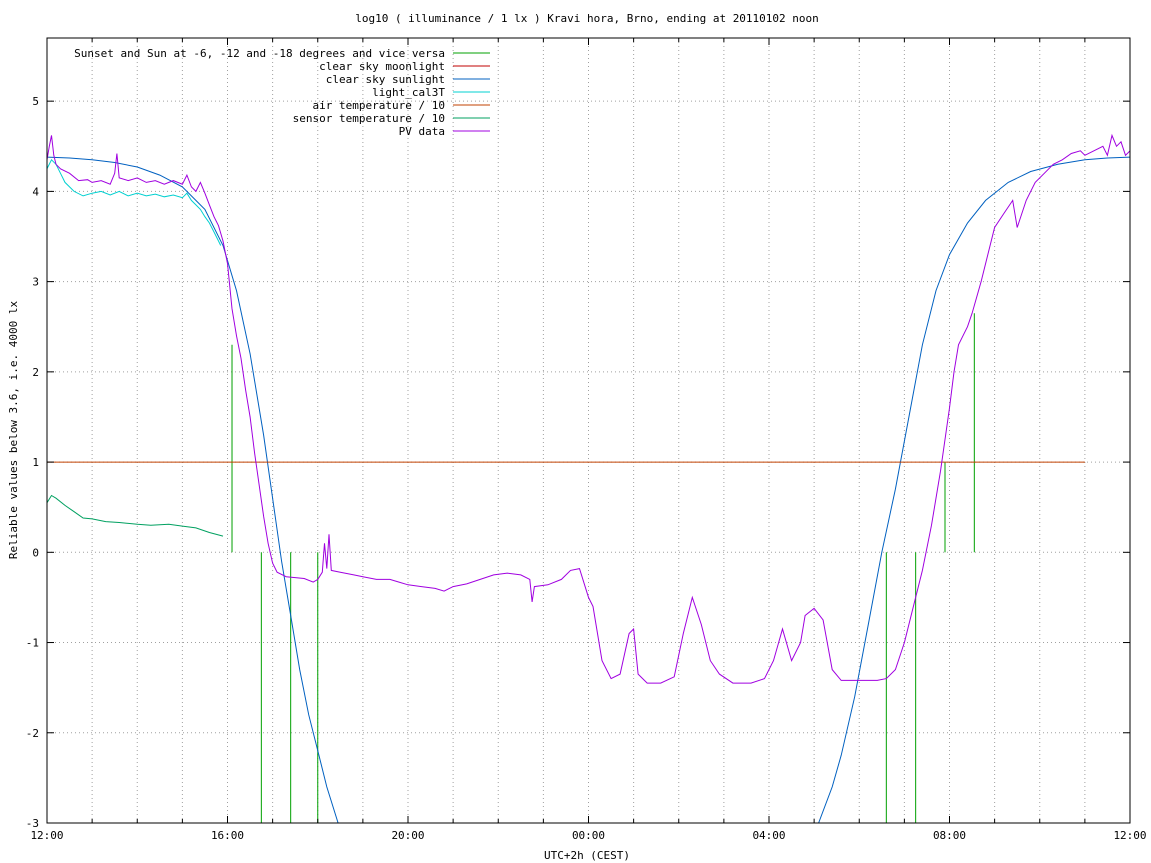  I want to click on legend-label: air temperature / 10, so click(379, 105).